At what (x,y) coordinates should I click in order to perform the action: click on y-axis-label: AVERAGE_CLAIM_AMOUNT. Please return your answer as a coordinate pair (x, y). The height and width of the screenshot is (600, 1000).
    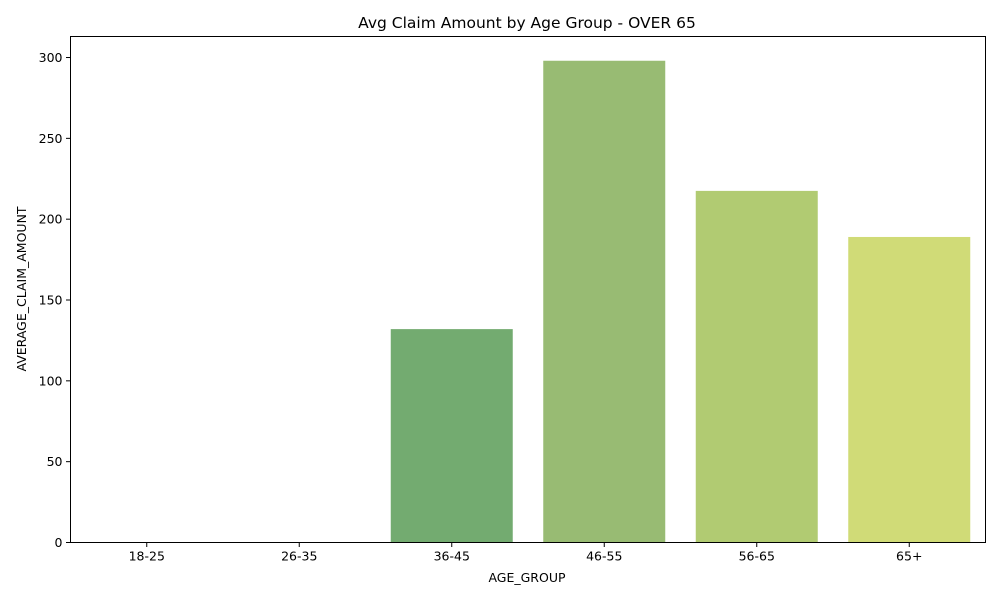
    Looking at the image, I should click on (21, 288).